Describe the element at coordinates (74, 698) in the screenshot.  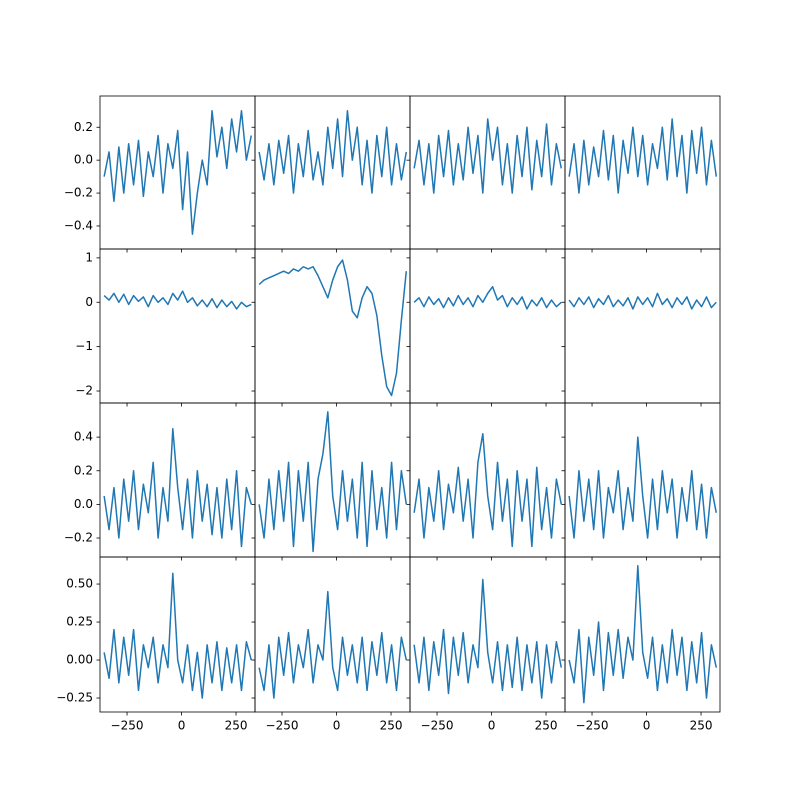
I see `y-tick-label: −0.25` at that location.